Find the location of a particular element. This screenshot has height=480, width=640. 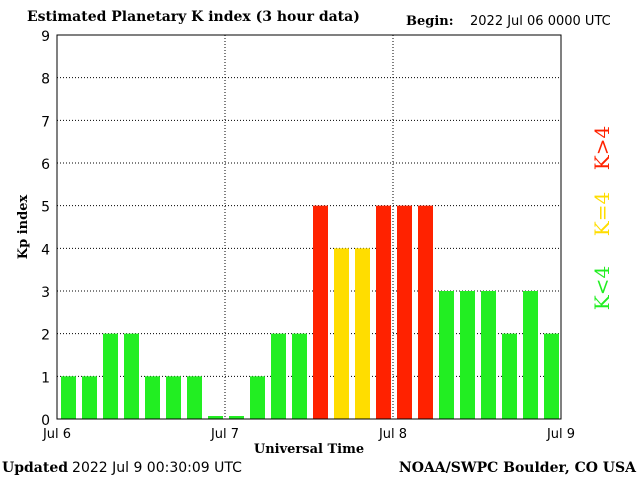

updated-label: Updated is located at coordinates (35, 468).